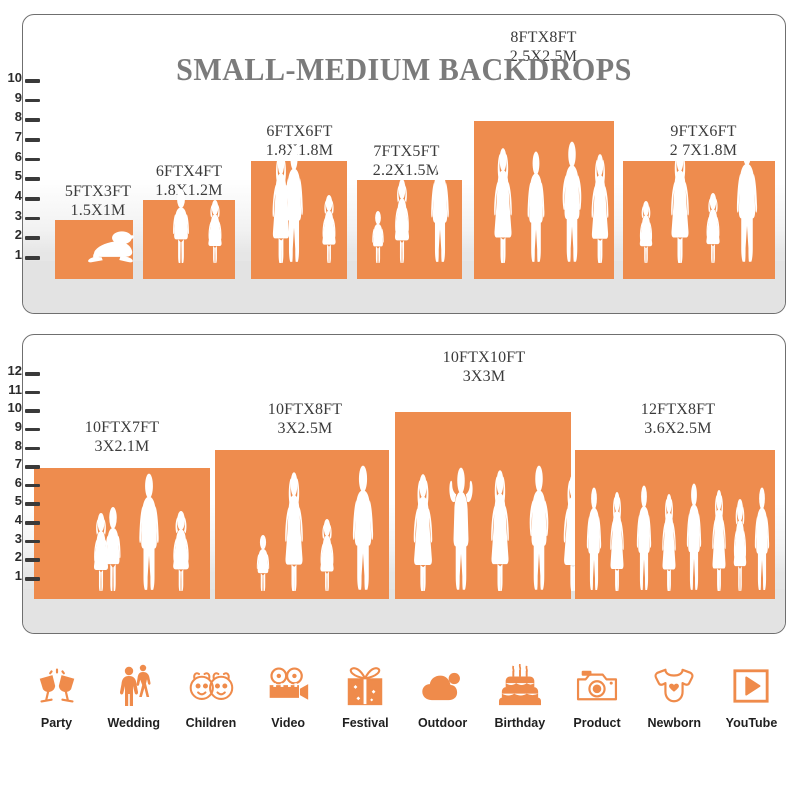 Image resolution: width=800 pixels, height=800 pixels. What do you see at coordinates (18, 176) in the screenshot?
I see `y-axis-tick-label: 5` at bounding box center [18, 176].